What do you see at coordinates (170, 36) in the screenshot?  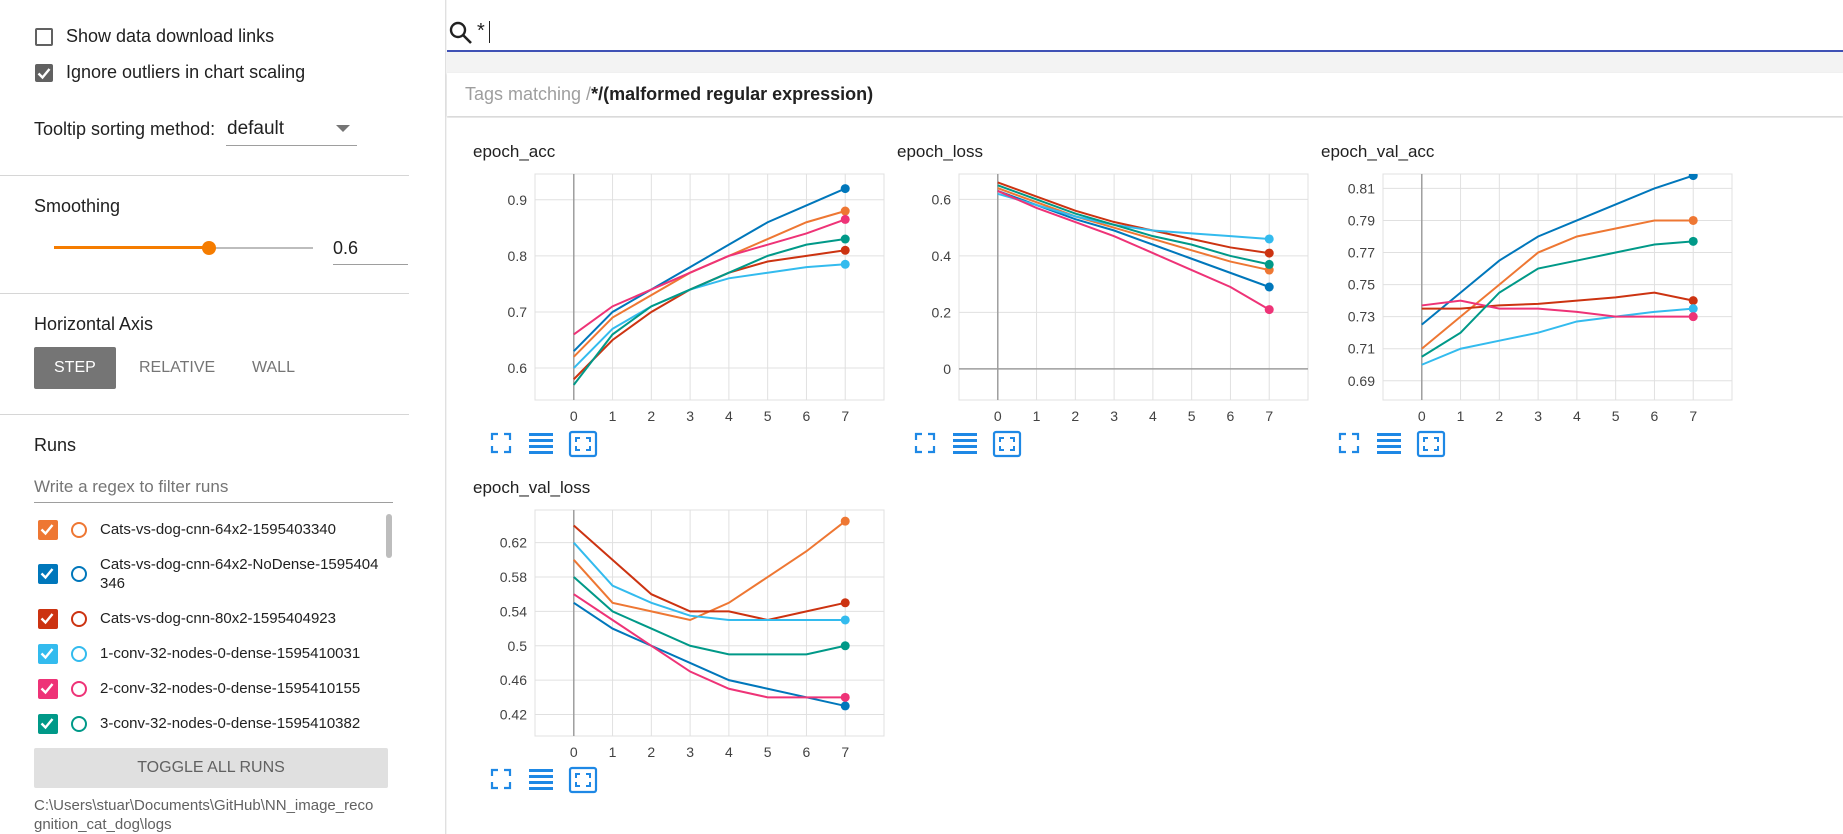 I see `checkbox-label: Show data download links` at bounding box center [170, 36].